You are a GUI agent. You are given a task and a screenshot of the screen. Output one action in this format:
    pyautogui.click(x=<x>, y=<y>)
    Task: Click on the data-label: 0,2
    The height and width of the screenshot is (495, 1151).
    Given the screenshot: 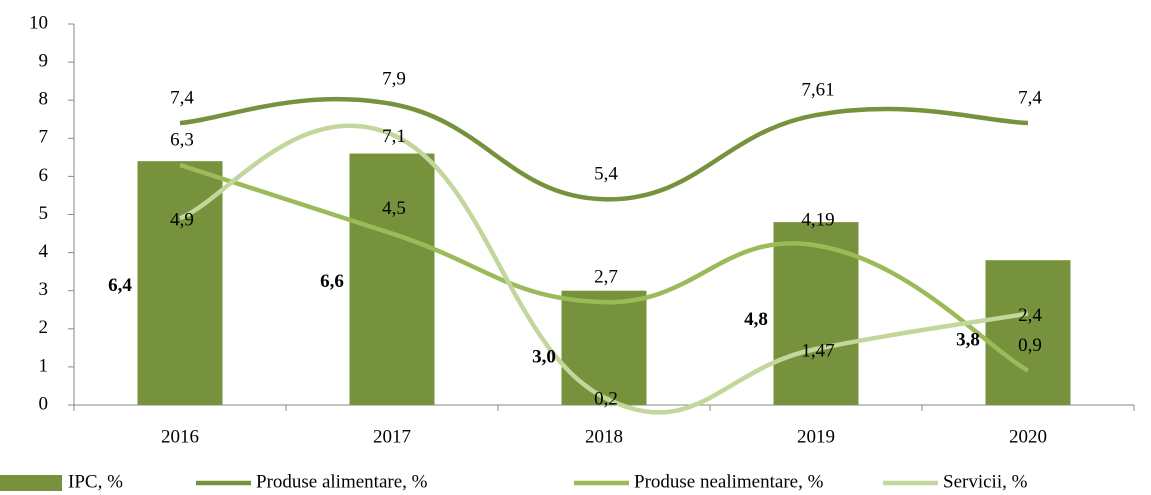 What is the action you would take?
    pyautogui.click(x=606, y=399)
    